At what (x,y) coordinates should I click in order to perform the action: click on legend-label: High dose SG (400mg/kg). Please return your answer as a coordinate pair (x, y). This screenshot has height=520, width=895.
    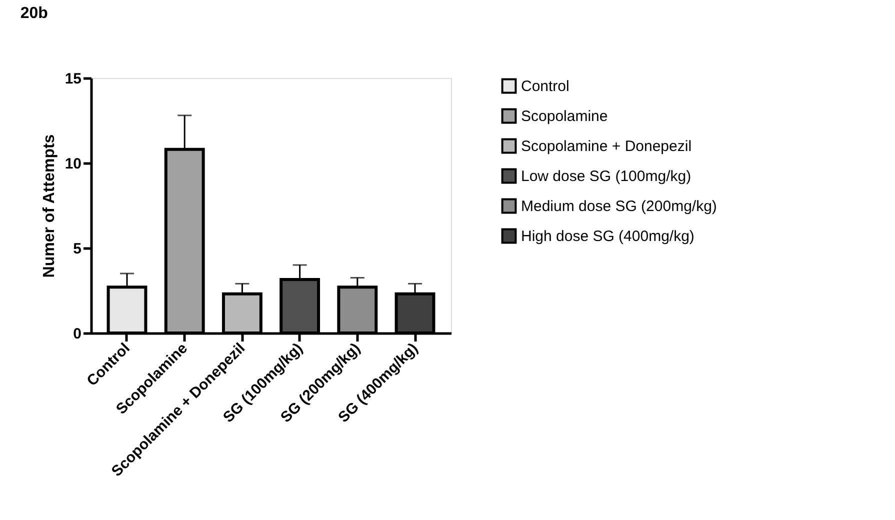
    Looking at the image, I should click on (607, 236).